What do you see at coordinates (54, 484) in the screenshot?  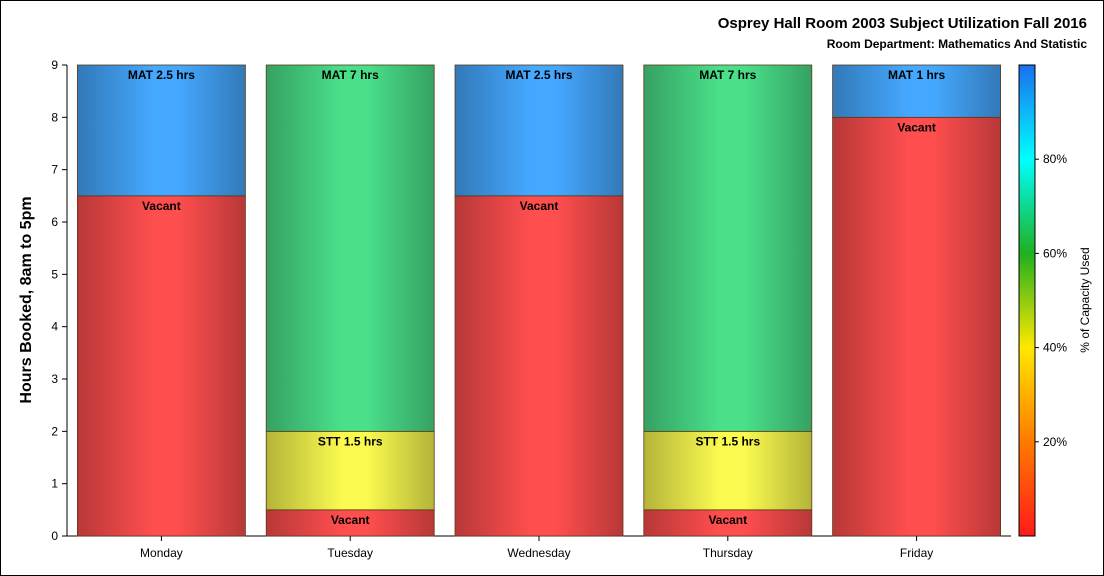 I see `y-tick-label: 1` at bounding box center [54, 484].